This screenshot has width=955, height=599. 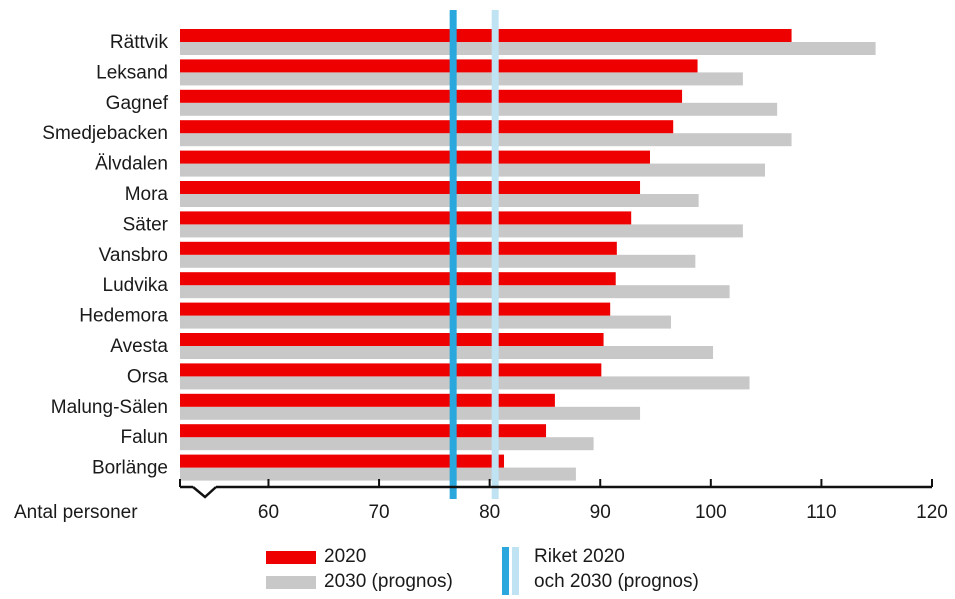 What do you see at coordinates (130, 468) in the screenshot?
I see `category-label: Borlänge` at bounding box center [130, 468].